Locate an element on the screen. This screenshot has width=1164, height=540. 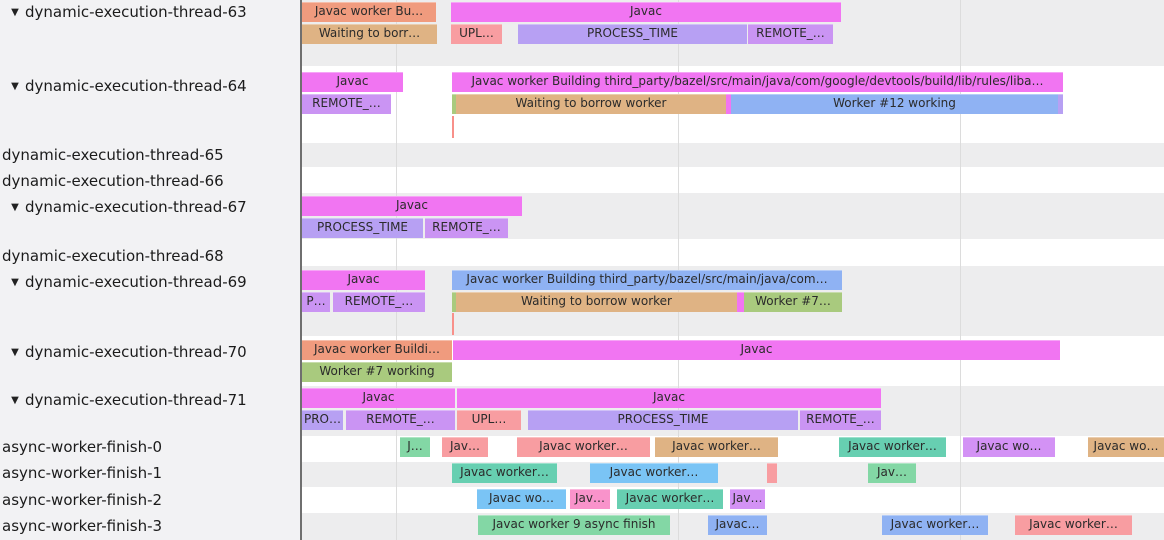
thread-label: dynamic-execution-thread-63 is located at coordinates (136, 12).